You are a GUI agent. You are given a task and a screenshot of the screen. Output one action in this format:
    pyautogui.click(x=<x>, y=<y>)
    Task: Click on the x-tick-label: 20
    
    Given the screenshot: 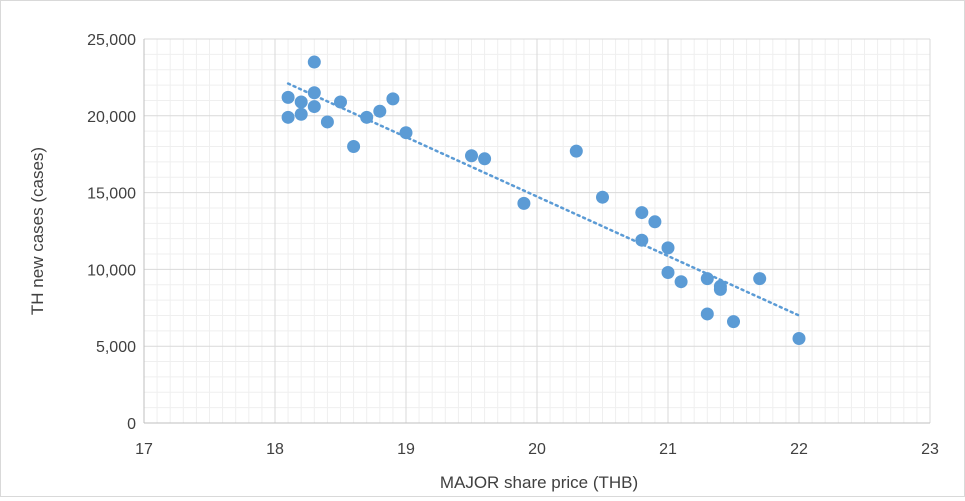 What is the action you would take?
    pyautogui.click(x=537, y=449)
    